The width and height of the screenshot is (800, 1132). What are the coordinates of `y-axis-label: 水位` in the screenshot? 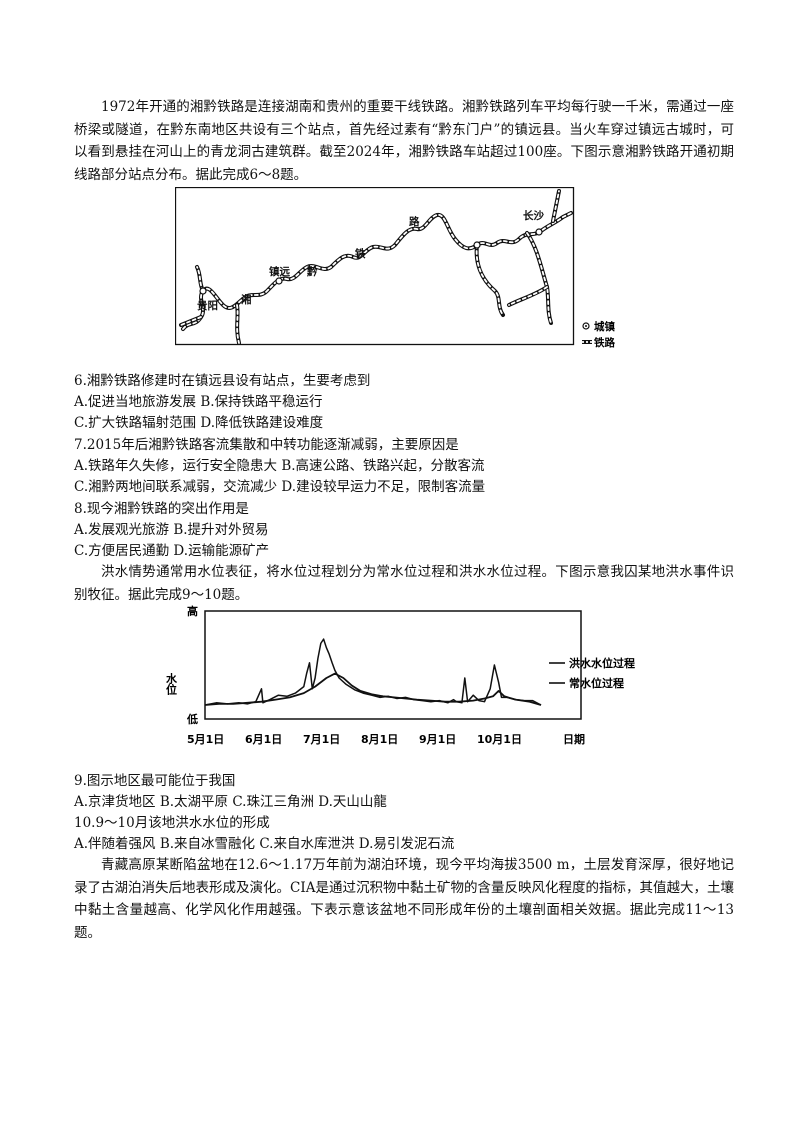 It's located at (171, 684).